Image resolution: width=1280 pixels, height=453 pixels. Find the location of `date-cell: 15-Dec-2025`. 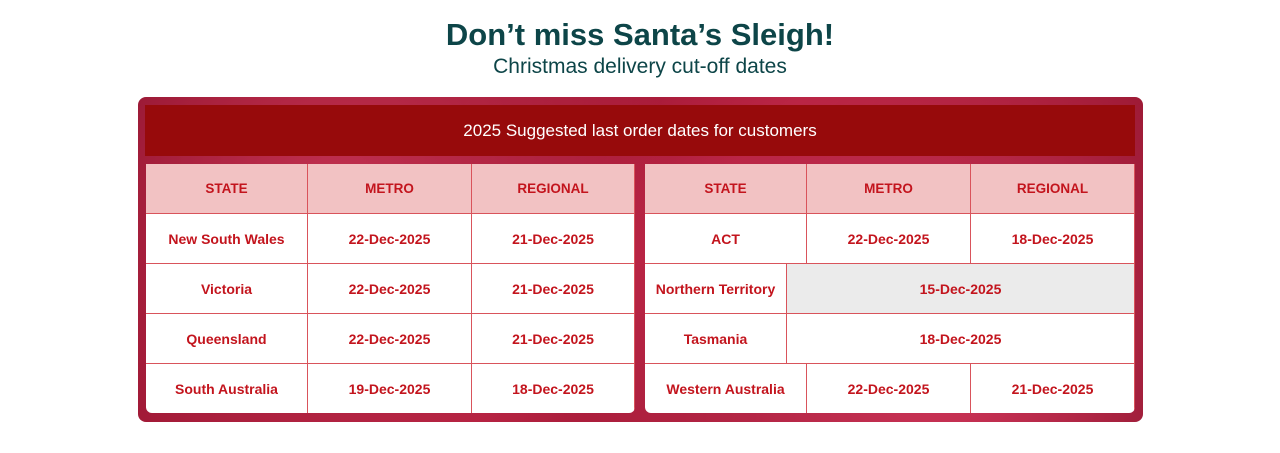

date-cell: 15-Dec-2025 is located at coordinates (961, 289).